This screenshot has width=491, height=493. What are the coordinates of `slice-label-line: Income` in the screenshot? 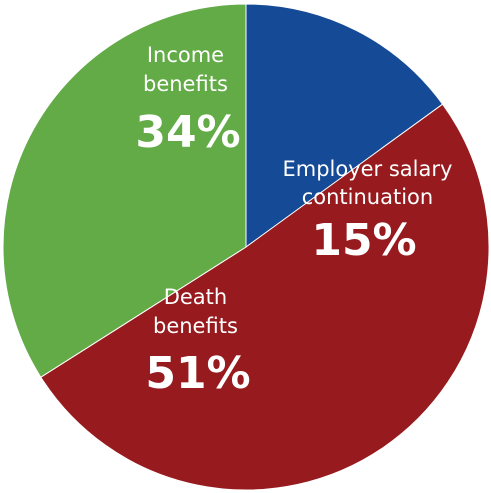 It's located at (185, 55).